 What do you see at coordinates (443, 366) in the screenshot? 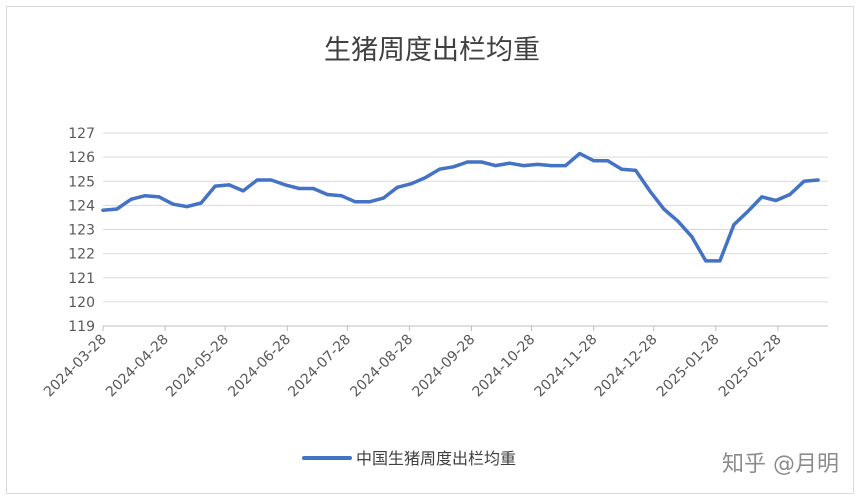
I see `x-tick-label: 2024-09-28` at bounding box center [443, 366].